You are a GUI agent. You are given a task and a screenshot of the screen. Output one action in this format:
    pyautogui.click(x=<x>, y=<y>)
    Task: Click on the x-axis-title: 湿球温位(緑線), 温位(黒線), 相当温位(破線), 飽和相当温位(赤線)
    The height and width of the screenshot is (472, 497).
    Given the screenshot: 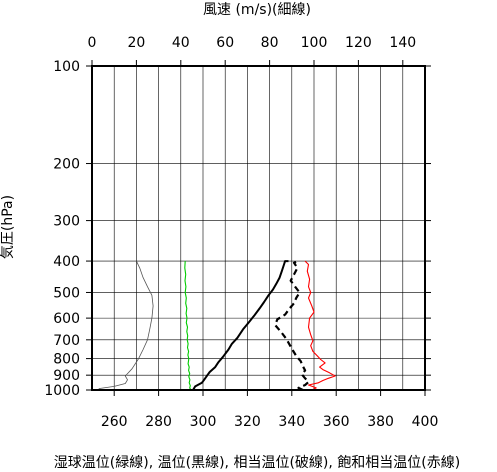 What is the action you would take?
    pyautogui.click(x=257, y=462)
    